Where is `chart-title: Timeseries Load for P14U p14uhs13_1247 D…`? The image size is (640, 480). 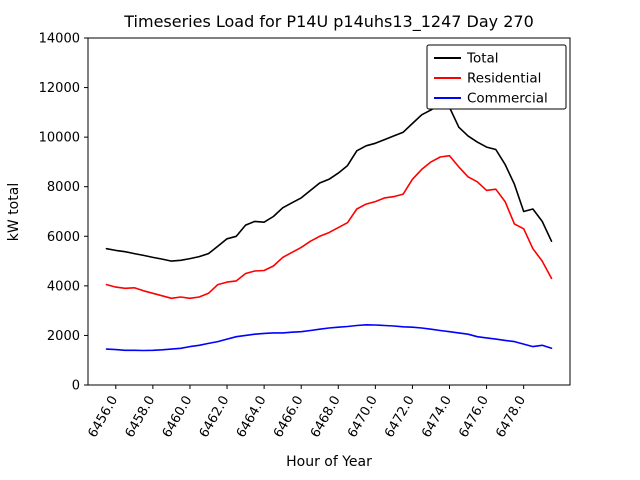 chart-title: Timeseries Load for P14U p14uhs13_1247 D… is located at coordinates (328, 22).